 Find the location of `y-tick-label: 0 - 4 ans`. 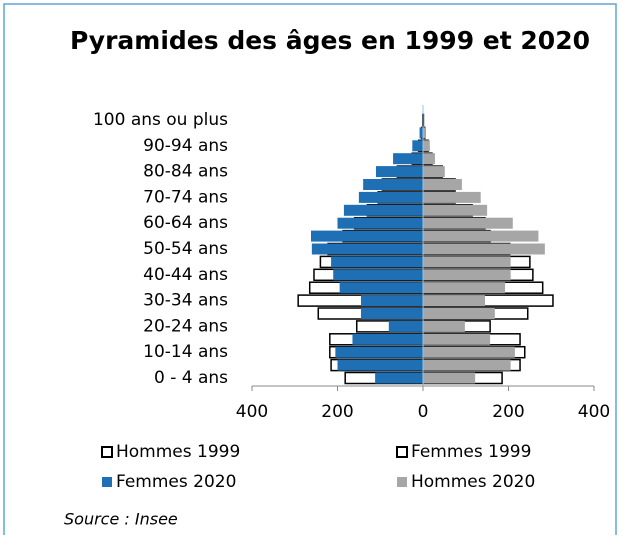

y-tick-label: 0 - 4 ans is located at coordinates (191, 378).